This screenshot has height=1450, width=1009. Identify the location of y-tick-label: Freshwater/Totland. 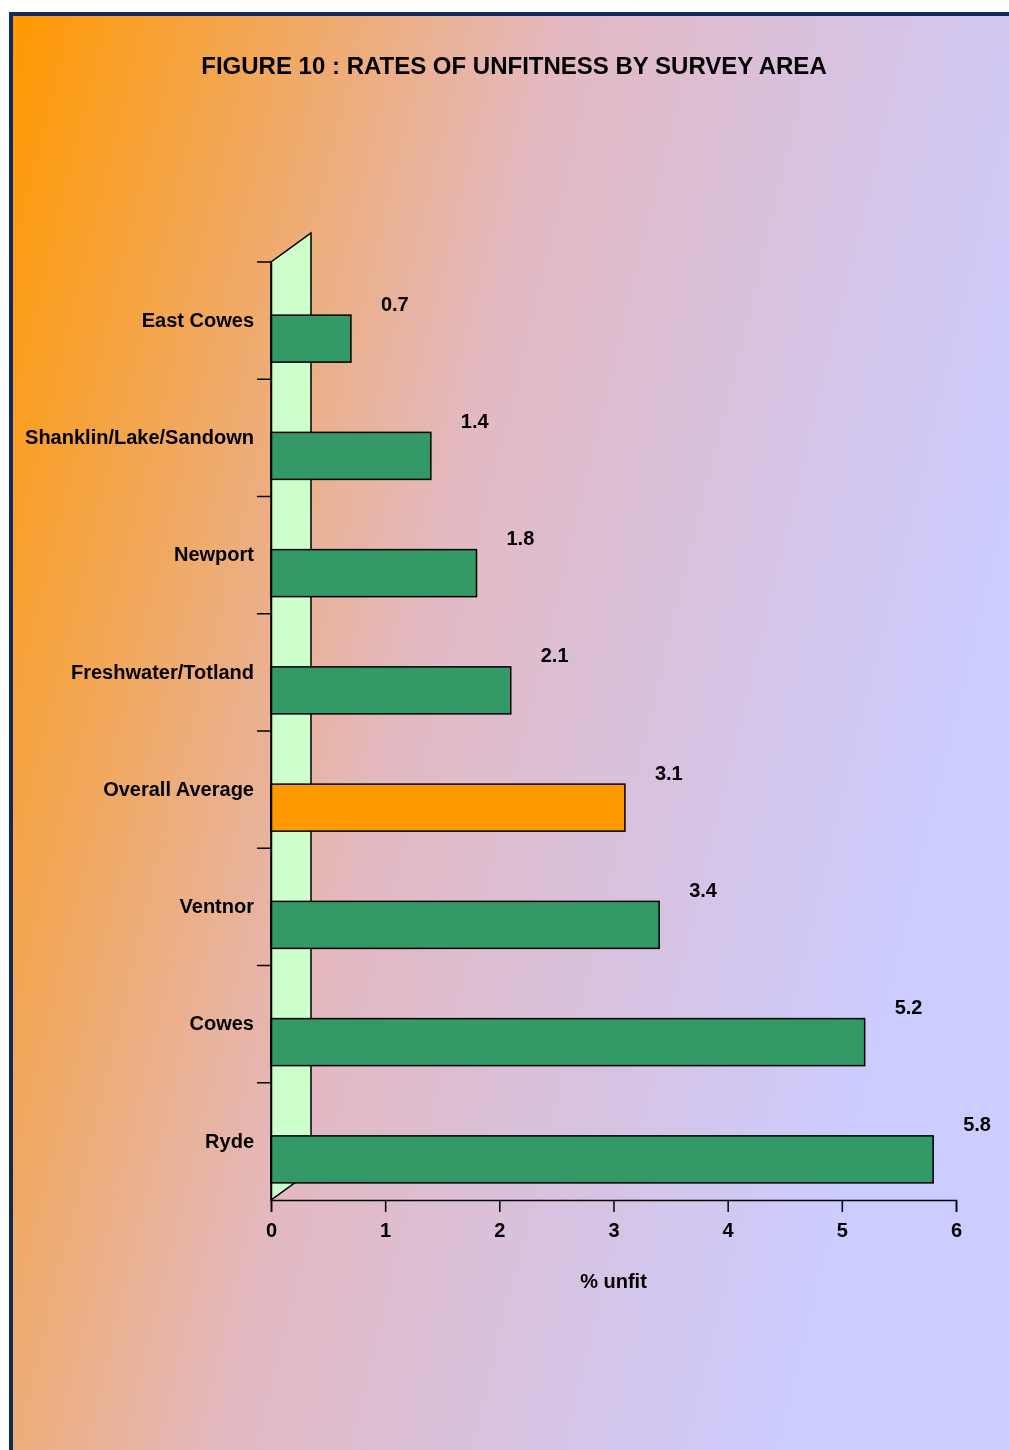
(162, 671).